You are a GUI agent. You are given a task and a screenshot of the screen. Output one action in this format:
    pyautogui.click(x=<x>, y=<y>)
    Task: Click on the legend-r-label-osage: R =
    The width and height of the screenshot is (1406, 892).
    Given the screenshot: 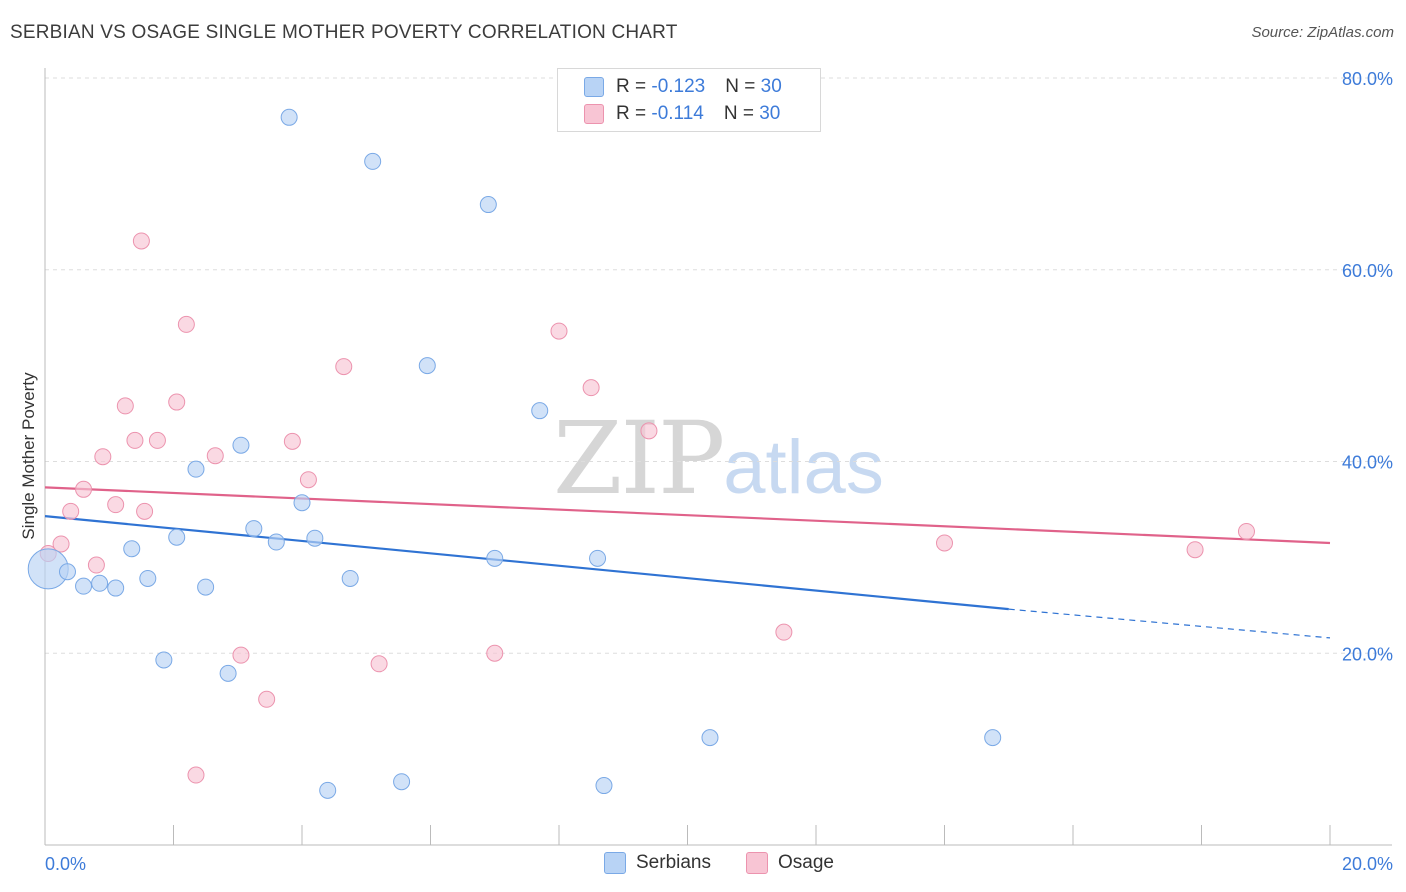 What is the action you would take?
    pyautogui.click(x=634, y=113)
    